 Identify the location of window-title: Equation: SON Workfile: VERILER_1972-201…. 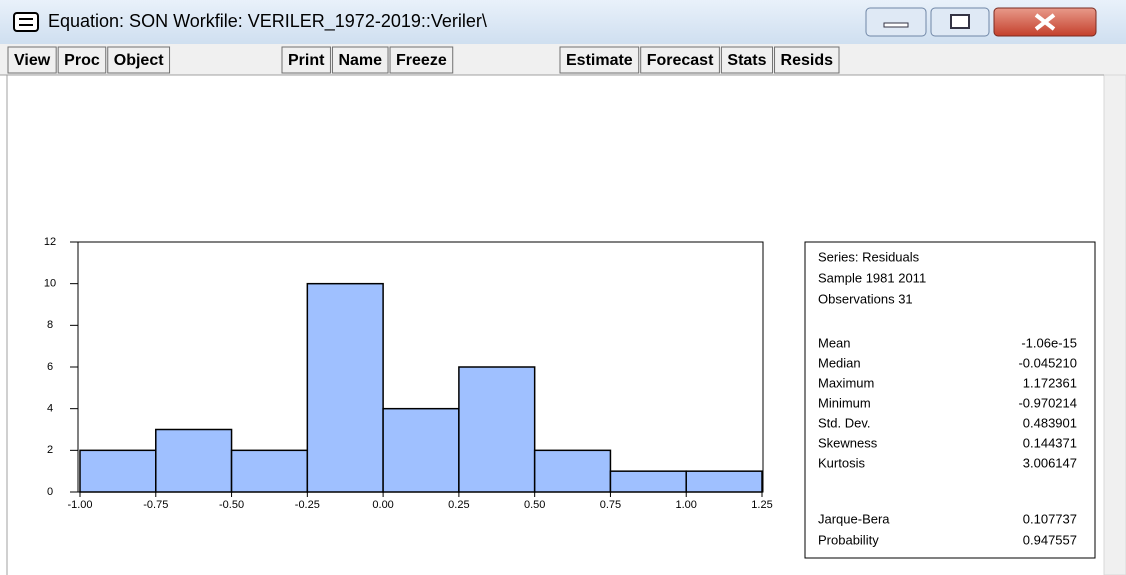
(267, 21).